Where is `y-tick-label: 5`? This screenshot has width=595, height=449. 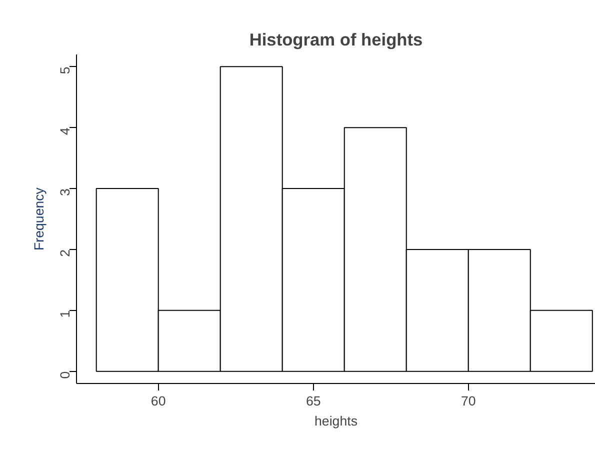 y-tick-label: 5 is located at coordinates (65, 70).